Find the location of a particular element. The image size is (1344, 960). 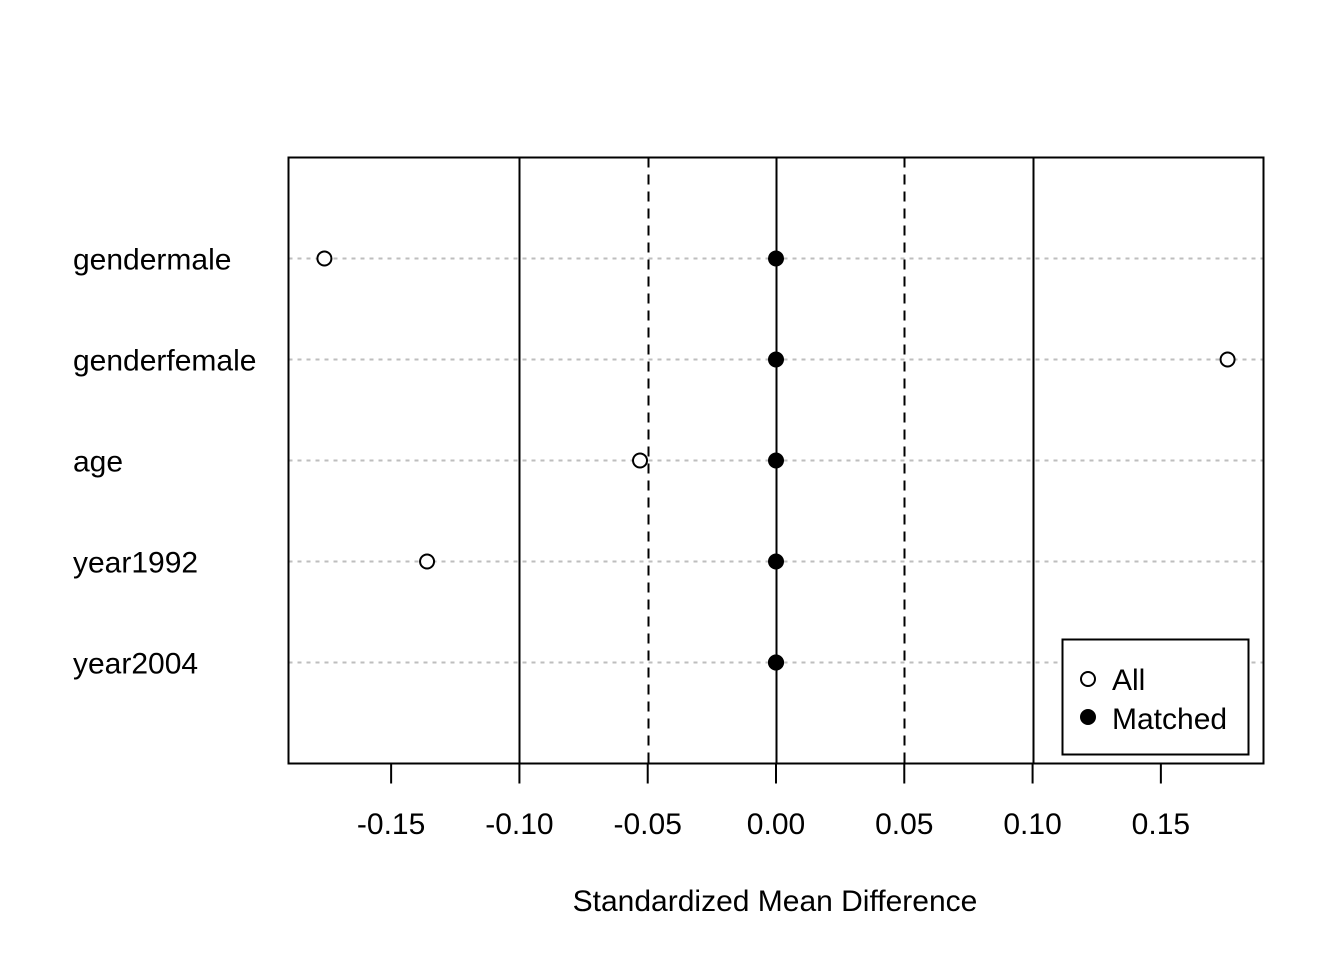

point-all-genderfemale is located at coordinates (1227, 359).